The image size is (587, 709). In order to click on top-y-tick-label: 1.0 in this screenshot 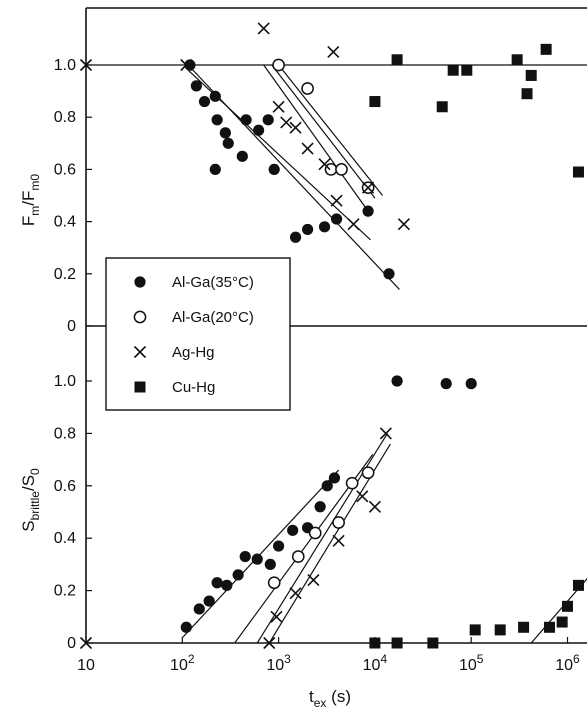, I will do `click(65, 65)`.